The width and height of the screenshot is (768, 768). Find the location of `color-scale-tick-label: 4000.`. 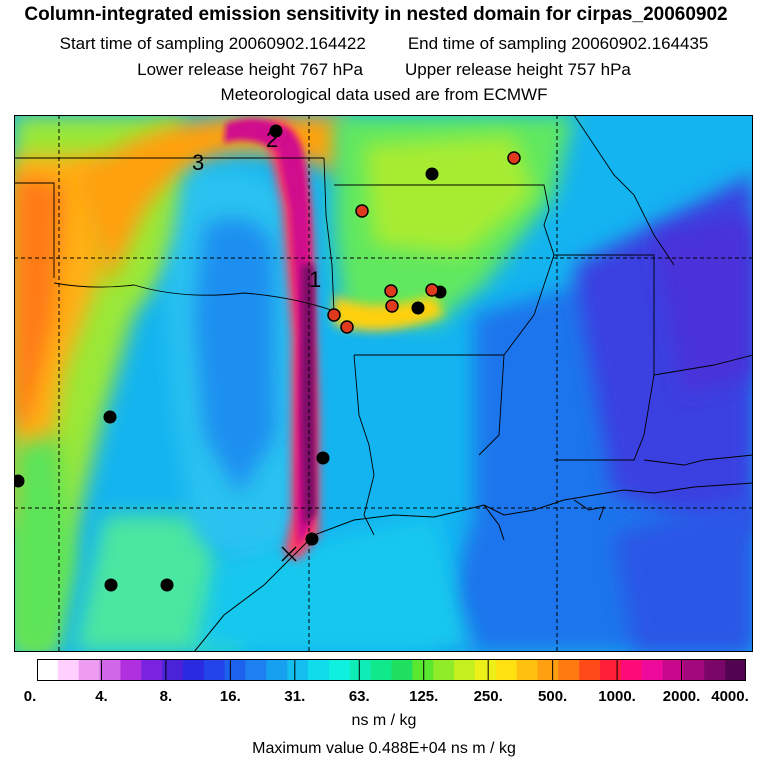

color-scale-tick-label: 4000. is located at coordinates (730, 696).